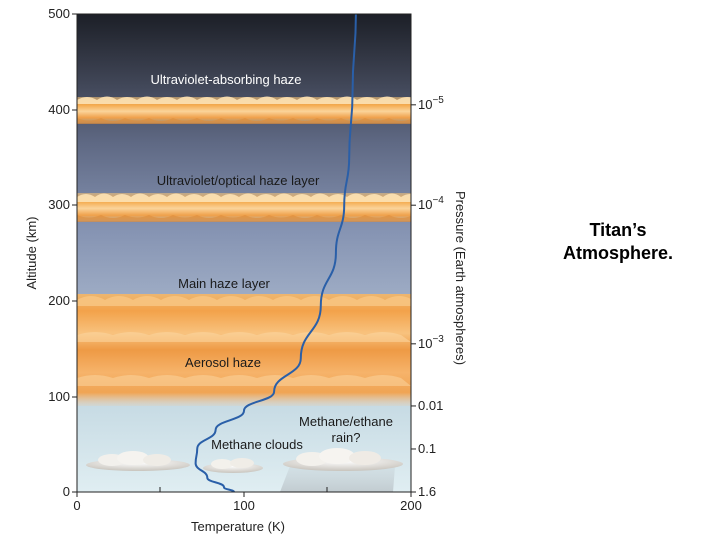  What do you see at coordinates (233, 465) in the screenshot?
I see `cloud-middle` at bounding box center [233, 465].